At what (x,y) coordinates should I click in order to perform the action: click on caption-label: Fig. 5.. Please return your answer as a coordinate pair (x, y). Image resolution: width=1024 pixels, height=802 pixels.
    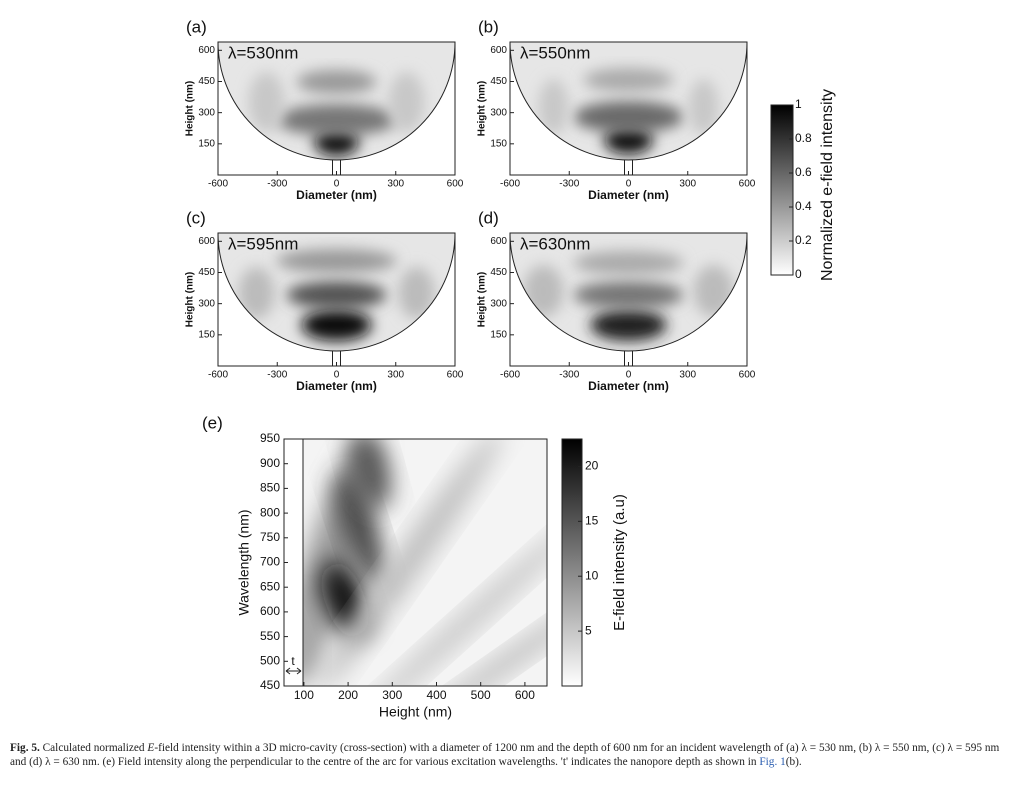
    Looking at the image, I should click on (25, 748).